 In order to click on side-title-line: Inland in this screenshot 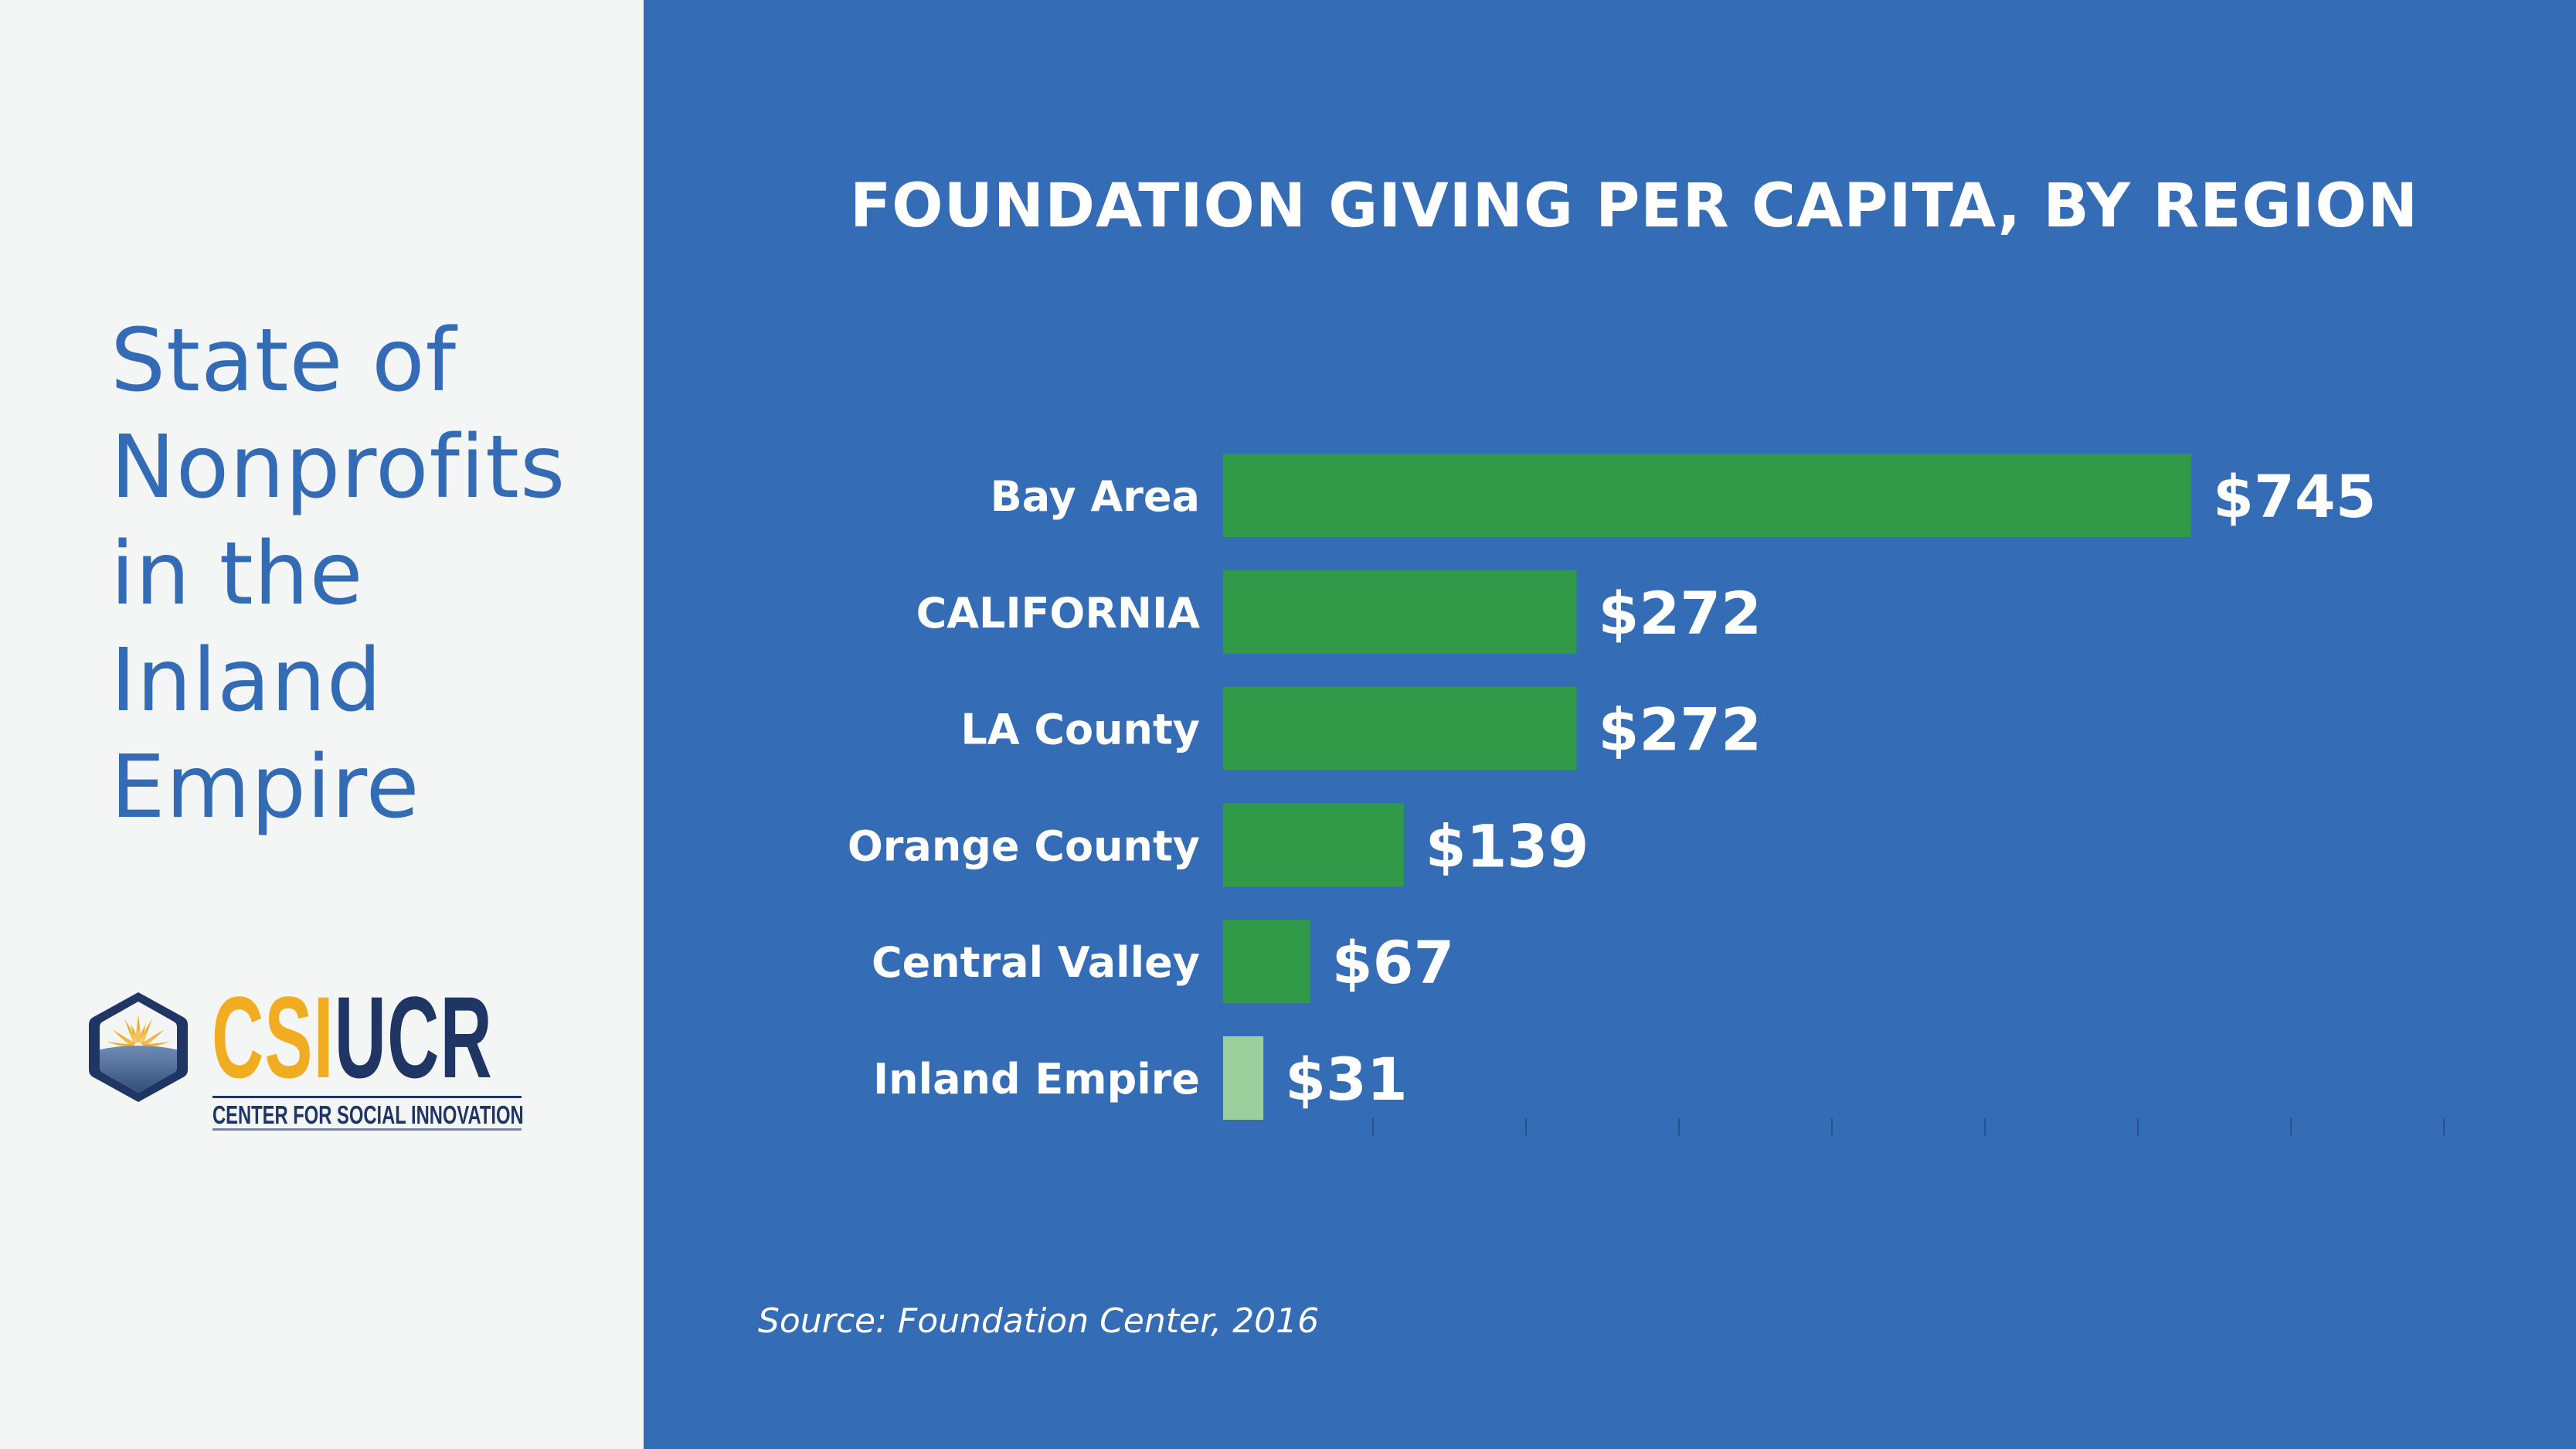, I will do `click(246, 681)`.